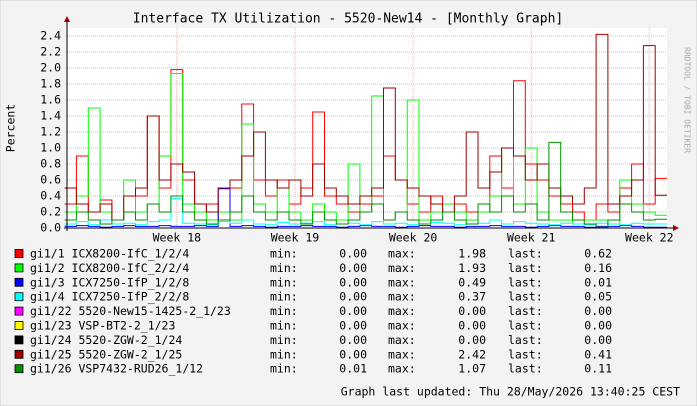  Describe the element at coordinates (598, 369) in the screenshot. I see `stat-value: 0.11` at that location.